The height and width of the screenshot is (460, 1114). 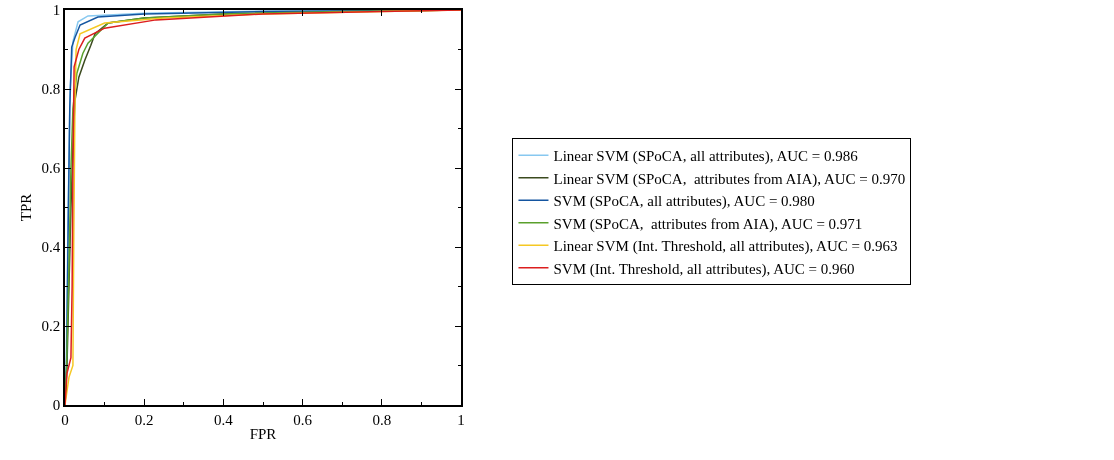 What do you see at coordinates (461, 419) in the screenshot?
I see `x-tick-label: 1` at bounding box center [461, 419].